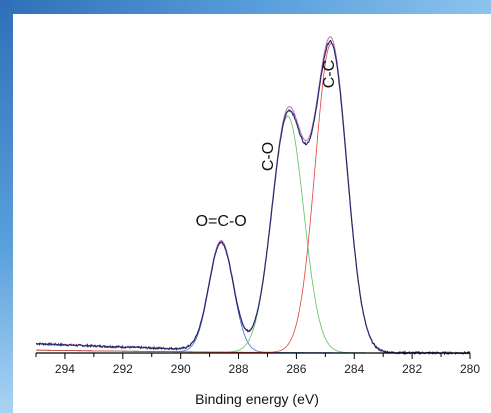 This screenshot has width=491, height=413. Describe the element at coordinates (257, 364) in the screenshot. I see `x-axis-group: 294 292 290 288 286 284 282 280` at that location.